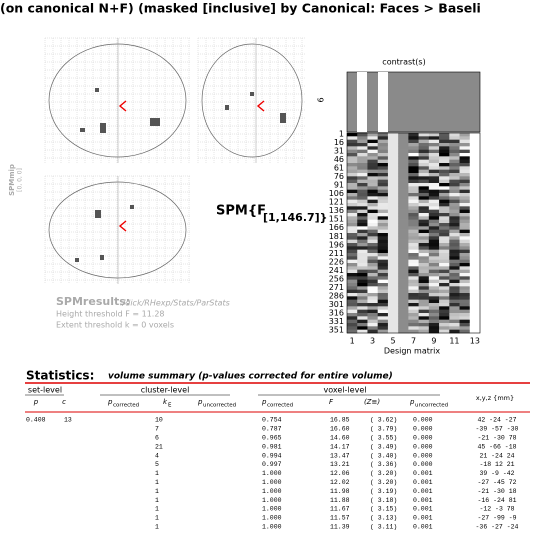 Image resolution: width=535 pixels, height=538 pixels. Describe the element at coordinates (336, 227) in the screenshot. I see `row-label: 166` at that location.